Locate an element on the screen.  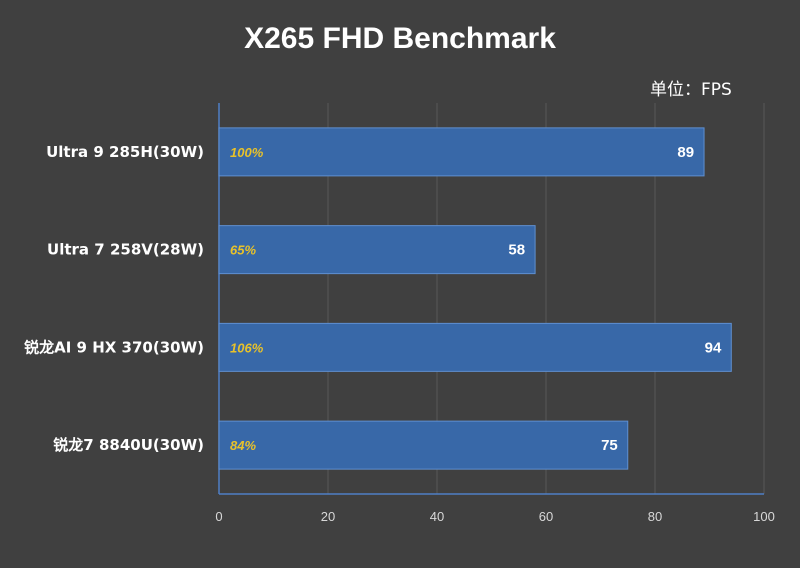
percent-label: 100% is located at coordinates (247, 152).